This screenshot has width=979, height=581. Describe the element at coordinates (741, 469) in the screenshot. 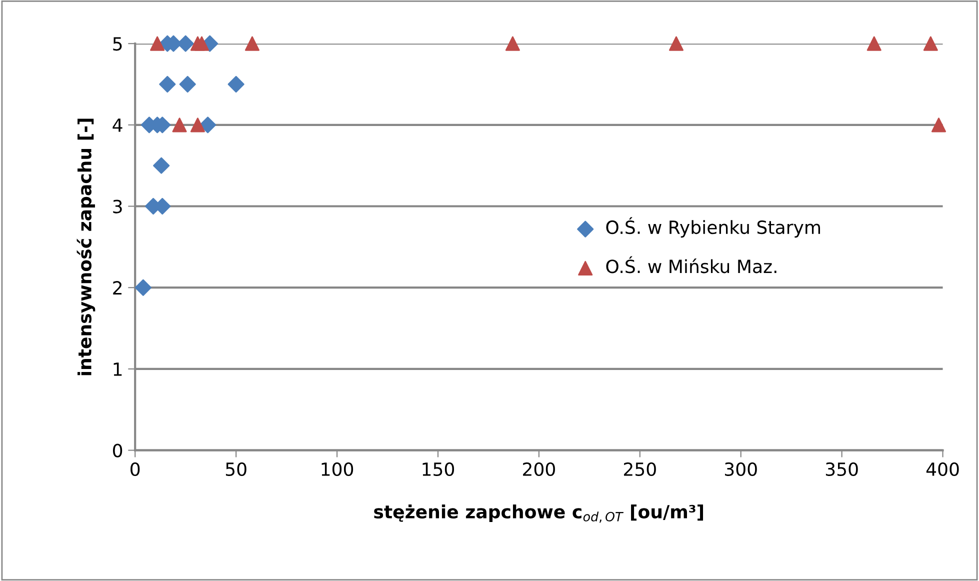

I see `x-tick-label: 300` at that location.